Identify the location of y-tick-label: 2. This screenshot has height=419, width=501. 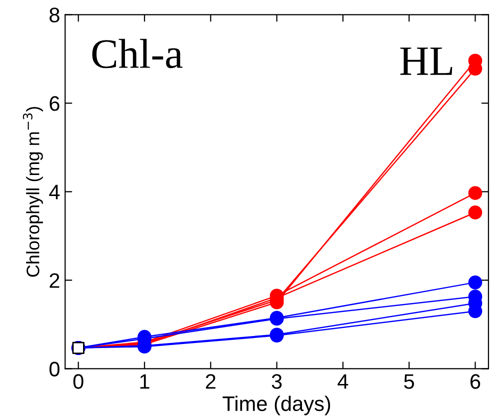
(55, 280).